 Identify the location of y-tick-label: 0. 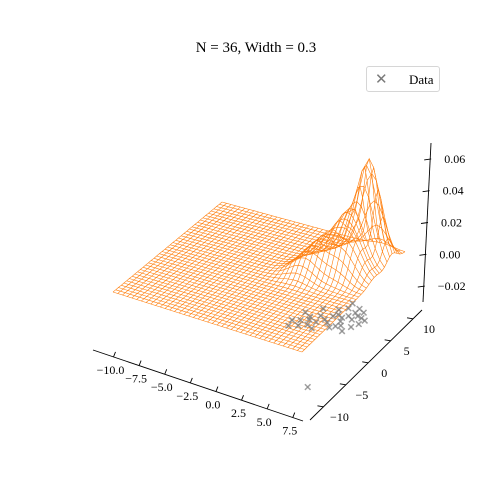
(384, 373).